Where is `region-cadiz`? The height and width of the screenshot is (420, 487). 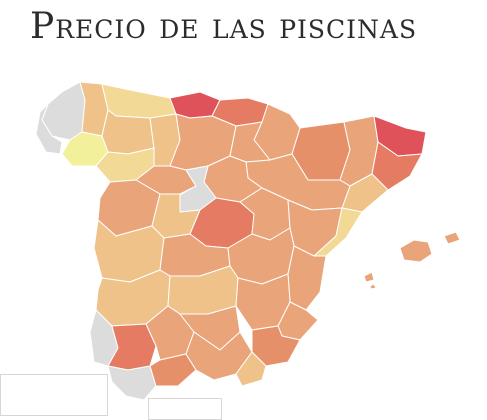
region-cadiz is located at coordinates (132, 383).